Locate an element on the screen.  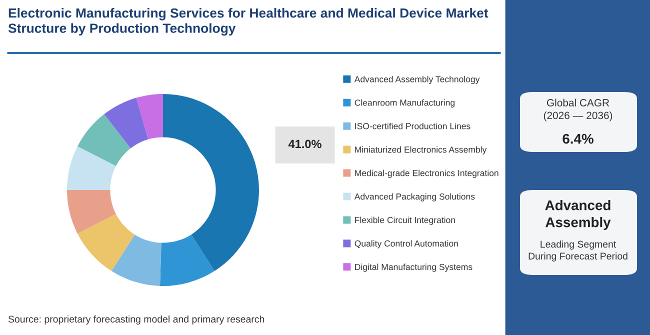
legend-label: Quality Control Automation is located at coordinates (406, 244).